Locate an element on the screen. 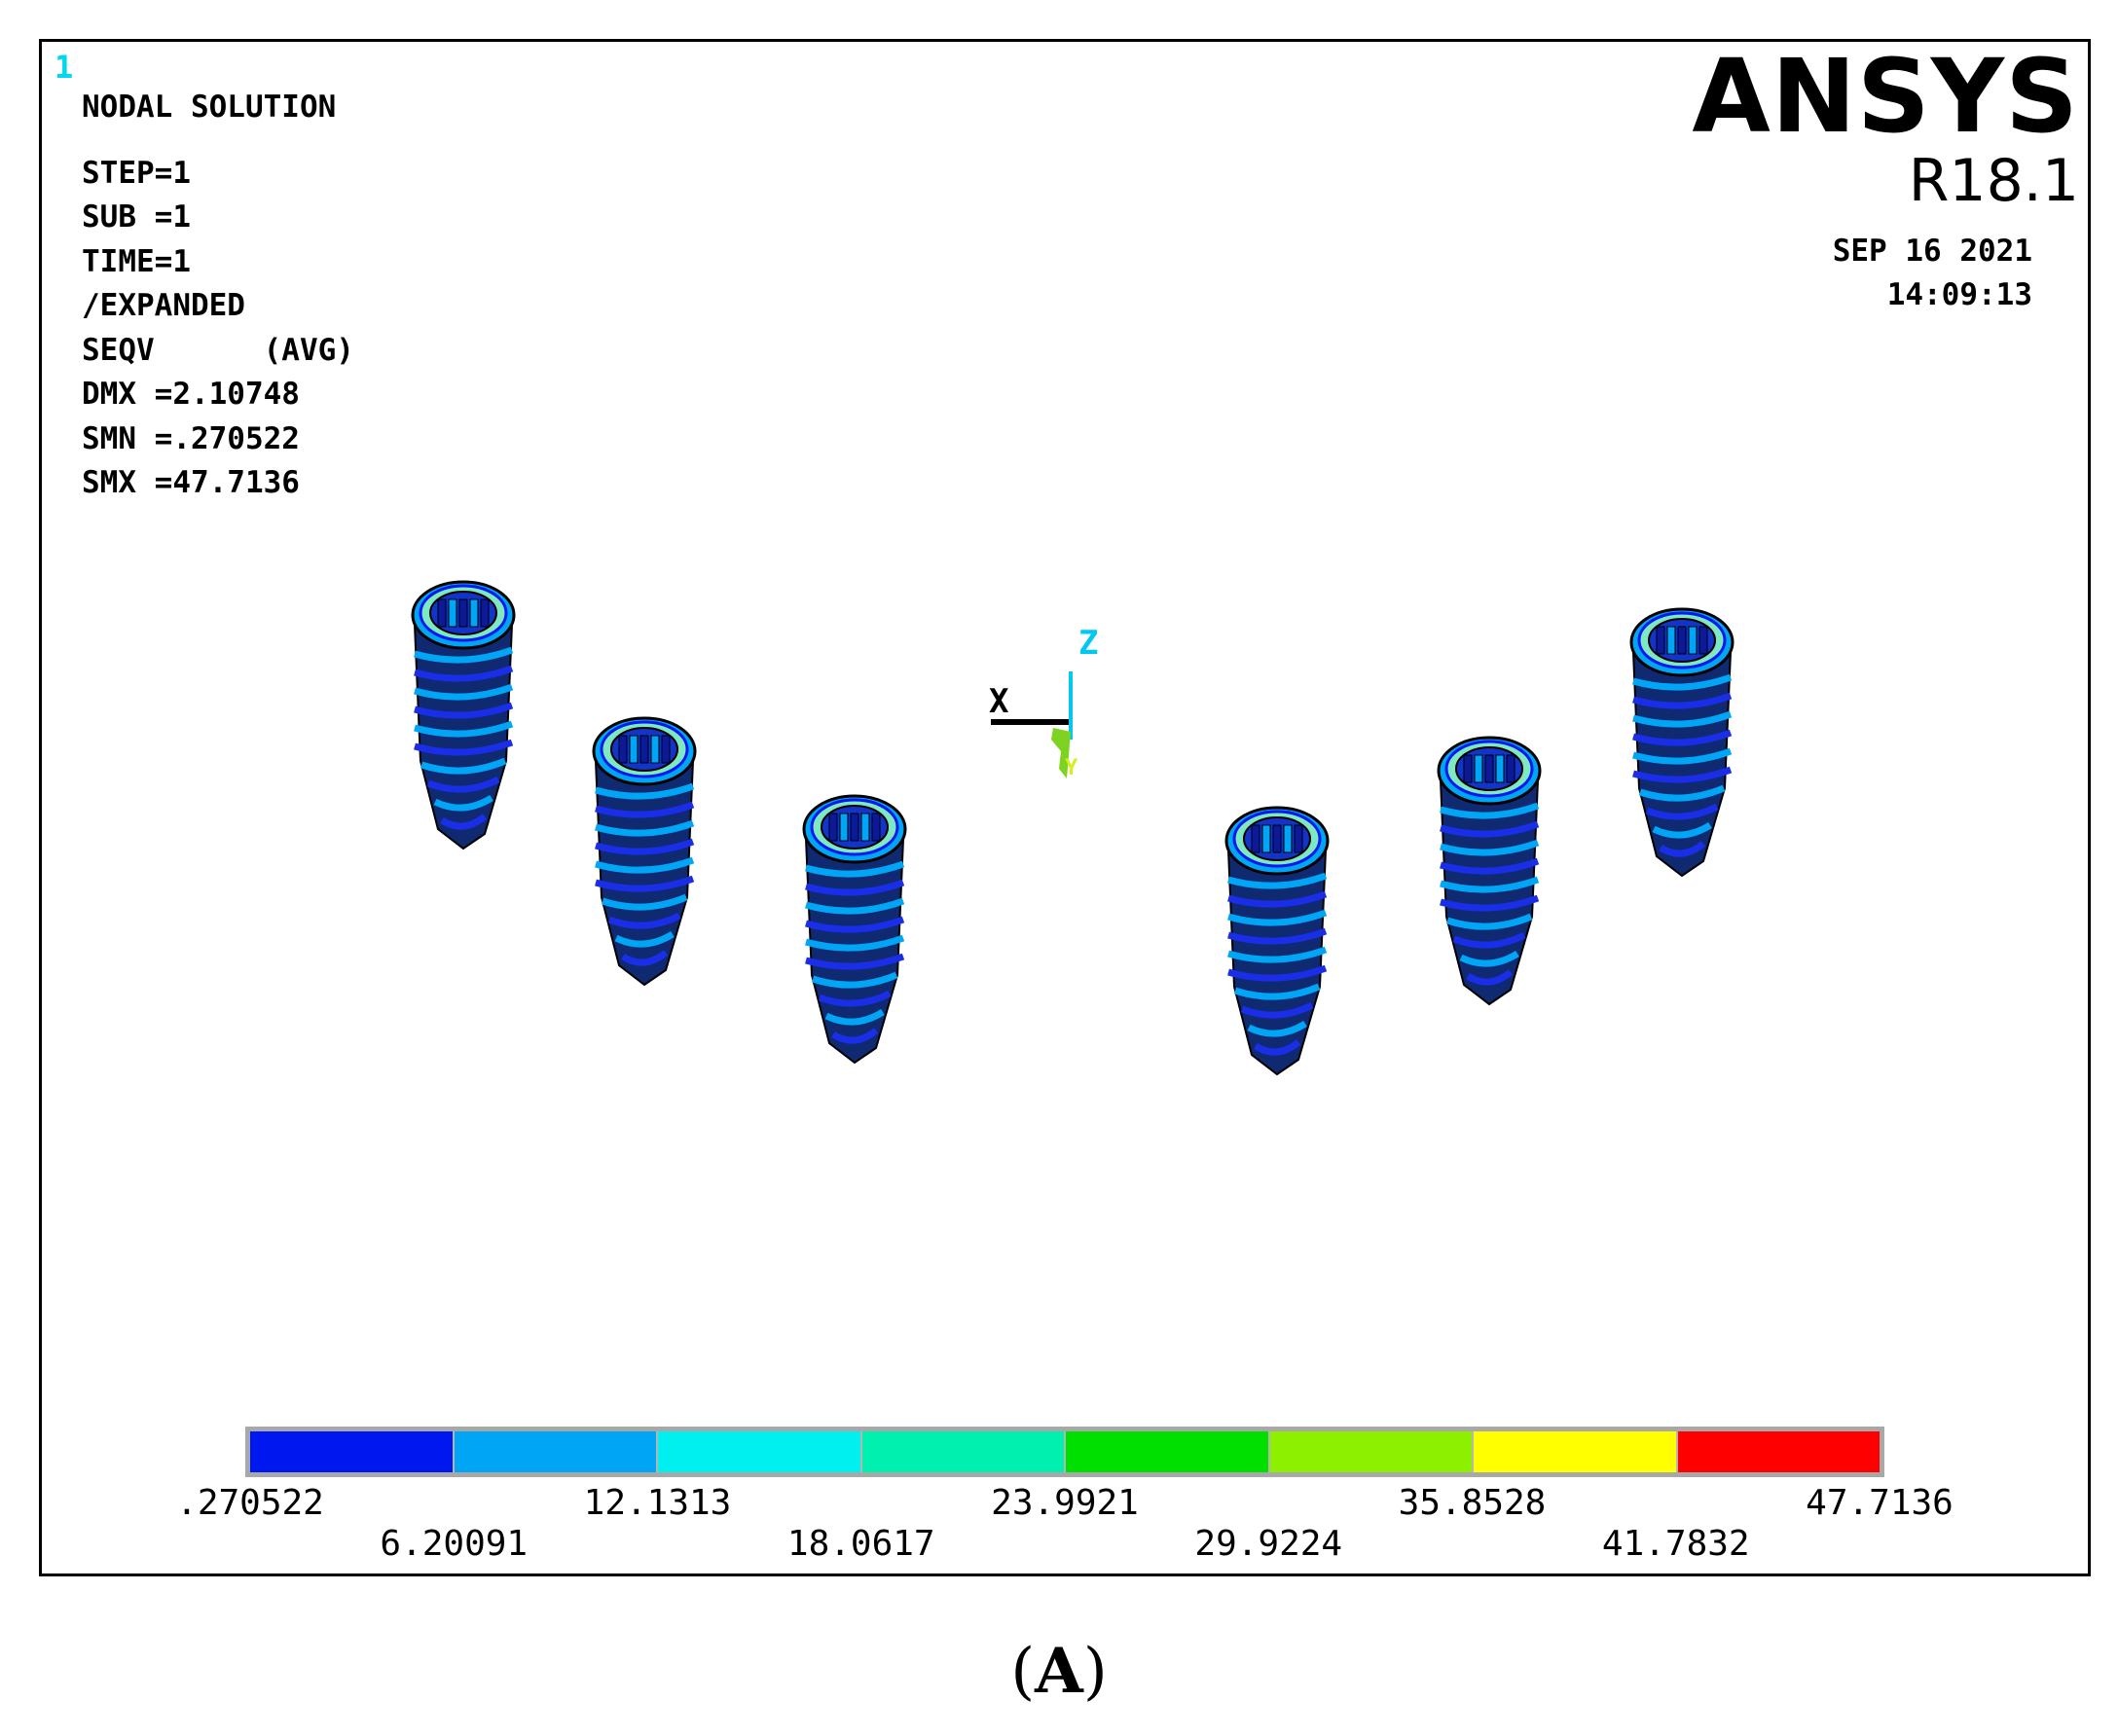 This screenshot has height=1736, width=2118. time-value: TIME=1 is located at coordinates (137, 261).